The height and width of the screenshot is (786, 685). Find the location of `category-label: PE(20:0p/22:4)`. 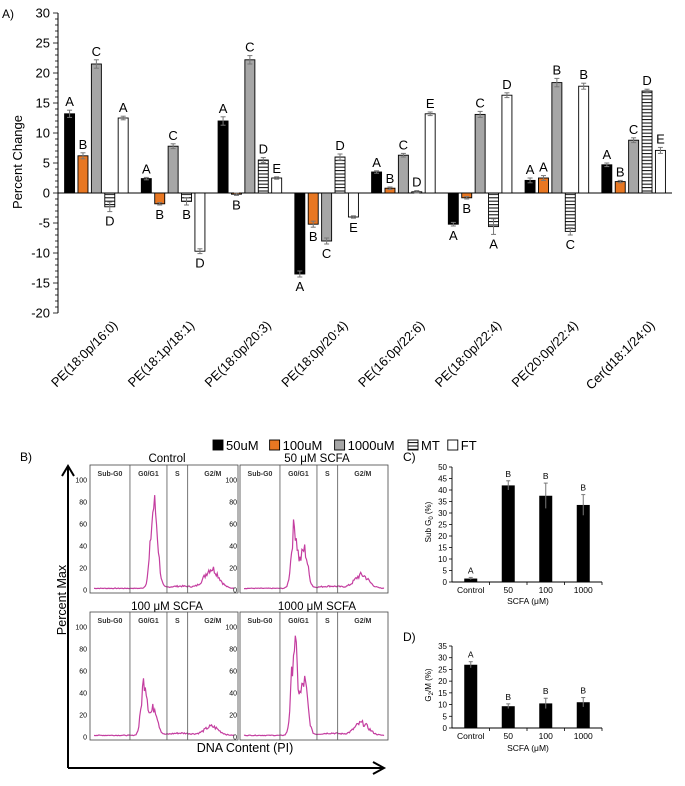

category-label: PE(20:0p/22:4) is located at coordinates (545, 354).